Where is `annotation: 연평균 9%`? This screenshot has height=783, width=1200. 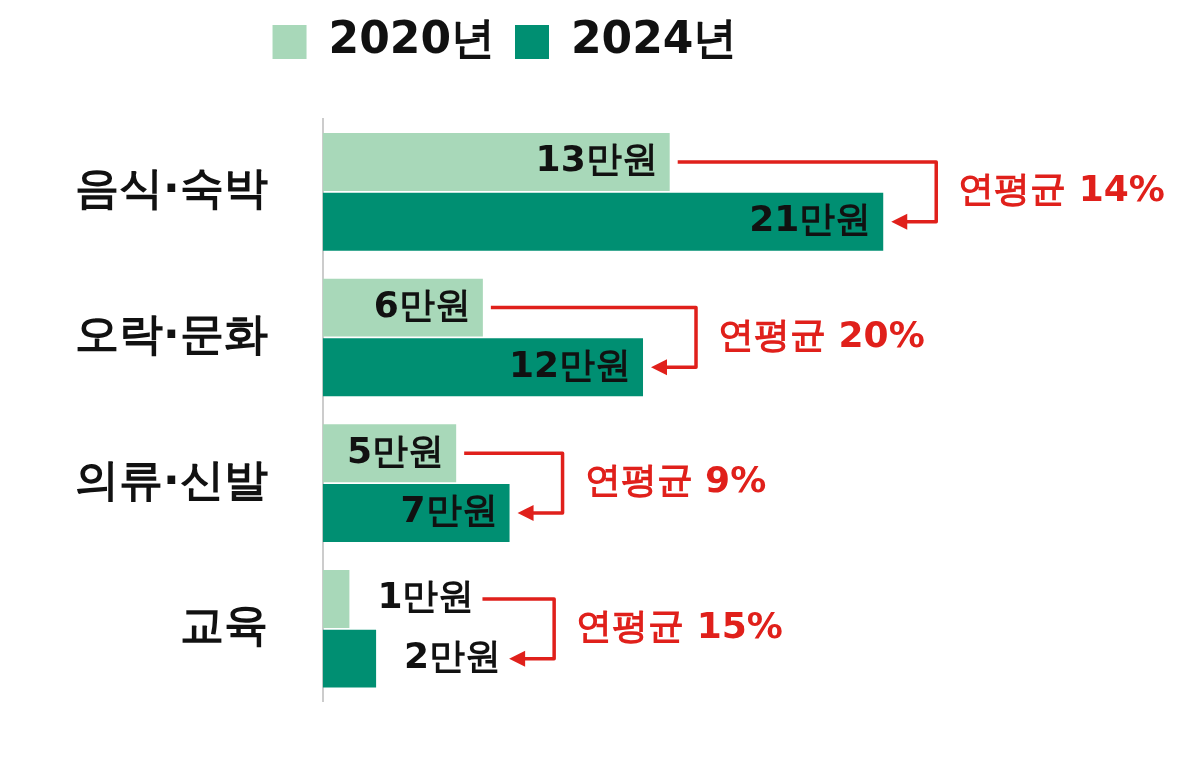
annotation: 연평균 9% is located at coordinates (675, 480).